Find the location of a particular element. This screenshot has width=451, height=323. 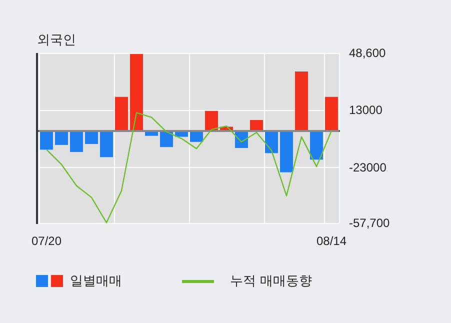

legend-label: 일별매매 is located at coordinates (96, 281).